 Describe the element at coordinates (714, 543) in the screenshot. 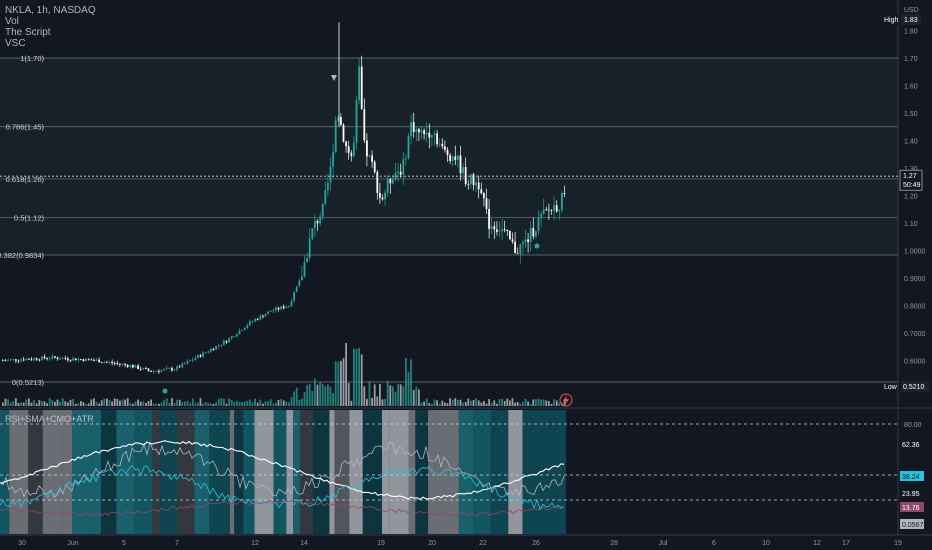

I see `time-tick: 6` at that location.